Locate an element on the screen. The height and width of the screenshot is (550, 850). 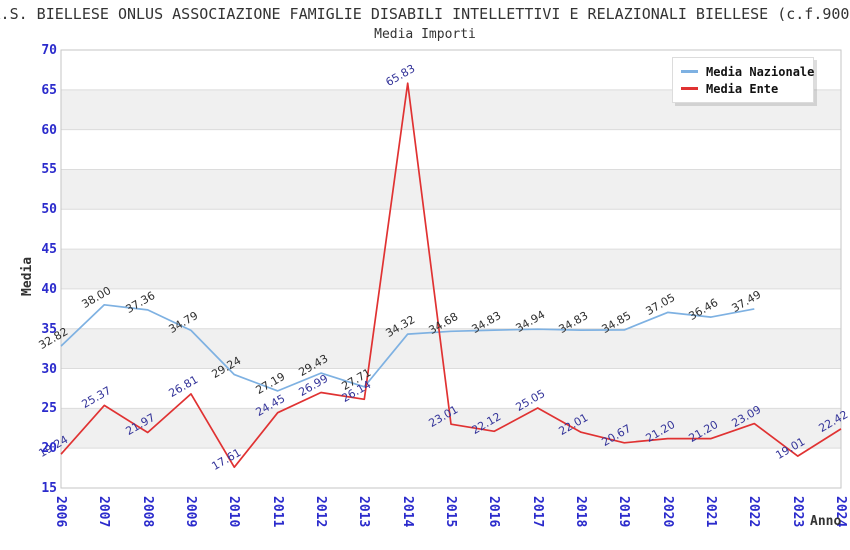
chart-subtitle: Media Importi is located at coordinates (425, 34).